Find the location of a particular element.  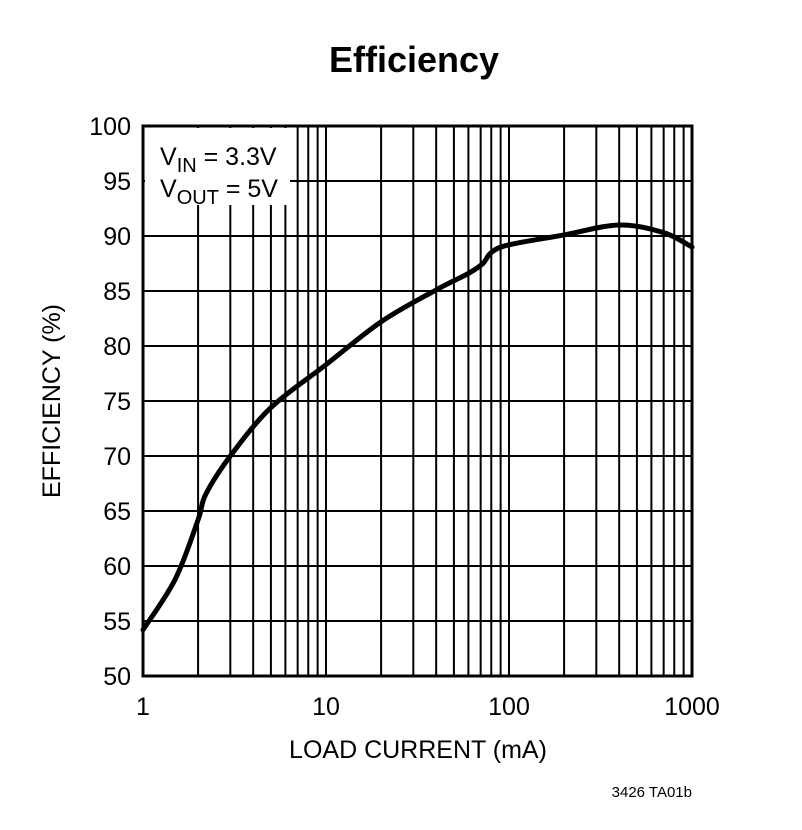

x-tick-label: 10 is located at coordinates (326, 707).